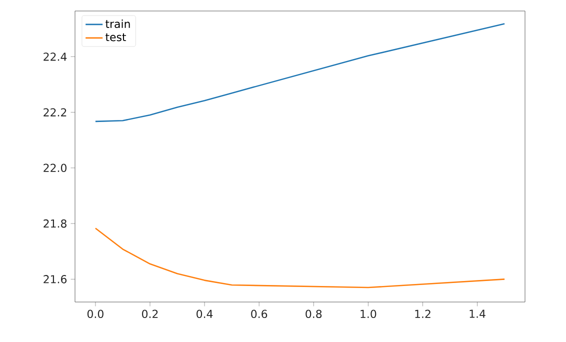 The width and height of the screenshot is (566, 342). What do you see at coordinates (95, 314) in the screenshot?
I see `x-tick-label: 0.0` at bounding box center [95, 314].